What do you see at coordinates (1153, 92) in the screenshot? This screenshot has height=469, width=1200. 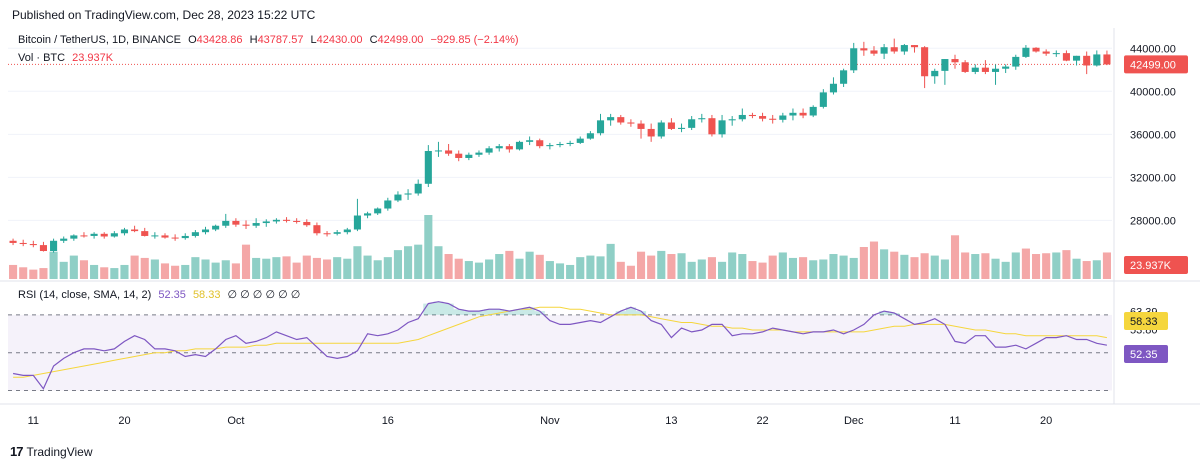 I see `price-tick-label: 40000.00` at bounding box center [1153, 92].